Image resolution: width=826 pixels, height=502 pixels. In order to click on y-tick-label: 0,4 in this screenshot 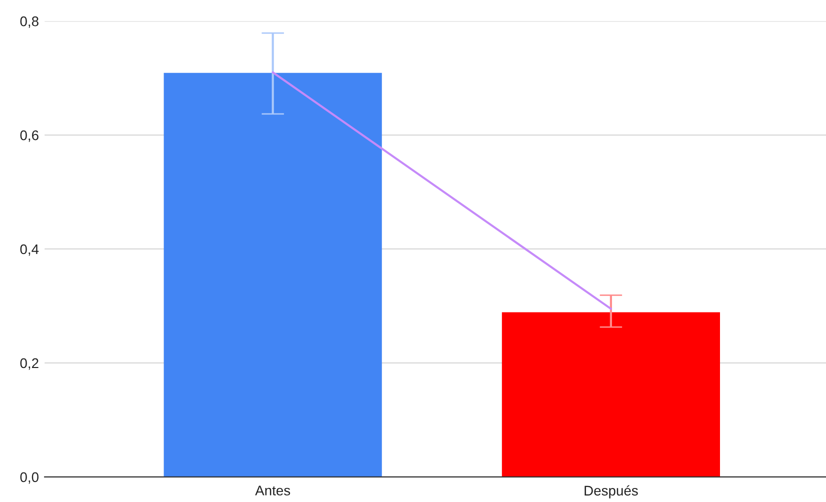, I will do `click(29, 250)`.